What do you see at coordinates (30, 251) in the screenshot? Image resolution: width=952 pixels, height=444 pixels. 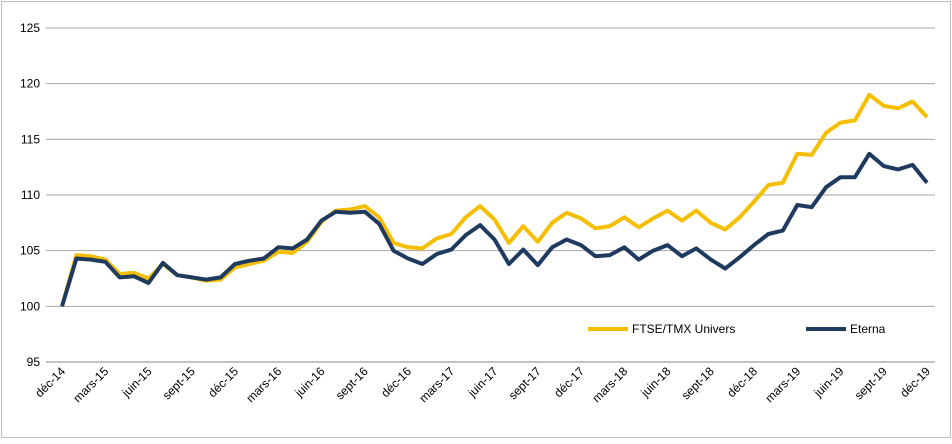 I see `y-tick-label: 105` at bounding box center [30, 251].